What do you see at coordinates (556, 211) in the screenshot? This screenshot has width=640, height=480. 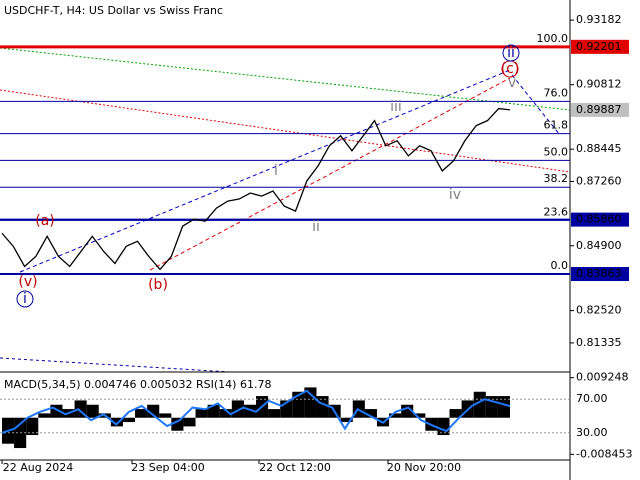 I see `fib-label: 23.6` at bounding box center [556, 211].